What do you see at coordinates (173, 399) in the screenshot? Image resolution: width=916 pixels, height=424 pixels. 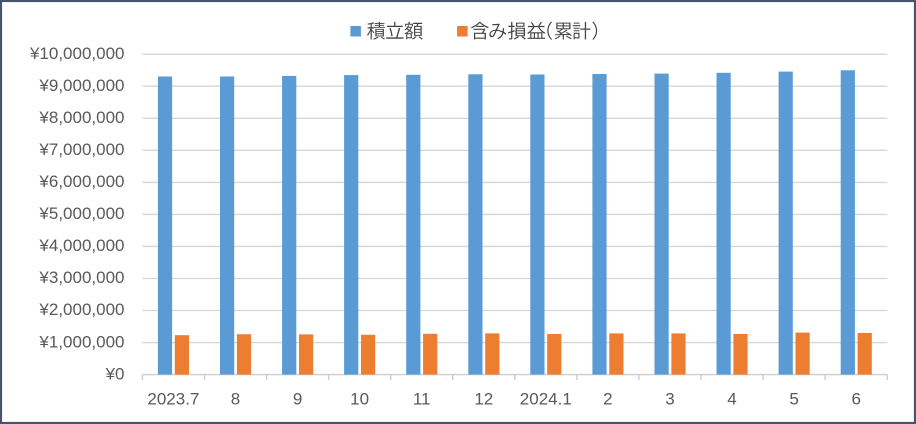 I see `svg-text: 2023.7` at bounding box center [173, 399].